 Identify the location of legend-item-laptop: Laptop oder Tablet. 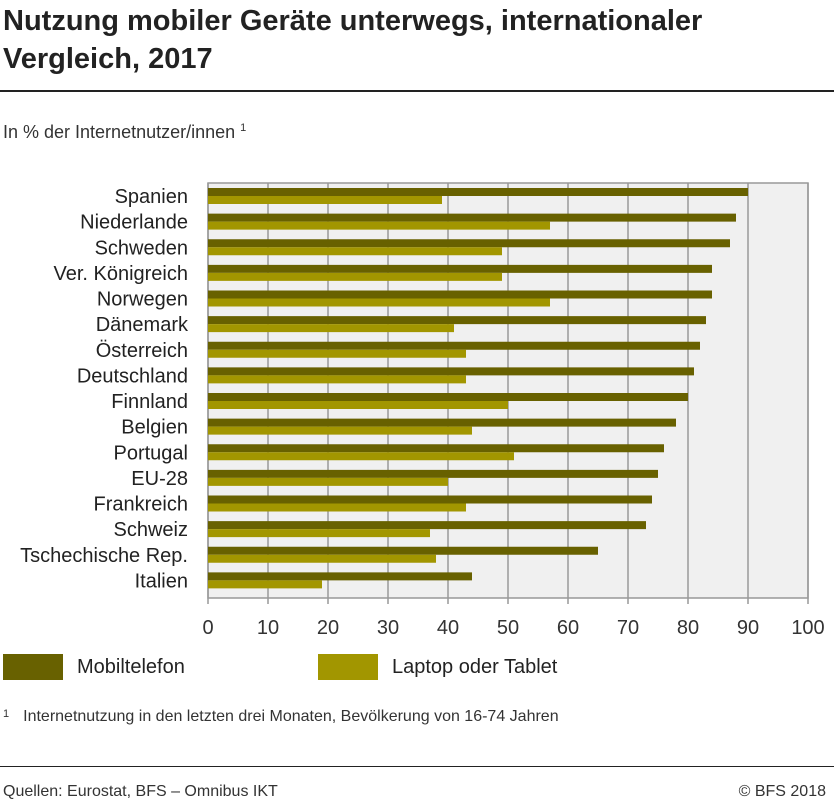
(437, 667).